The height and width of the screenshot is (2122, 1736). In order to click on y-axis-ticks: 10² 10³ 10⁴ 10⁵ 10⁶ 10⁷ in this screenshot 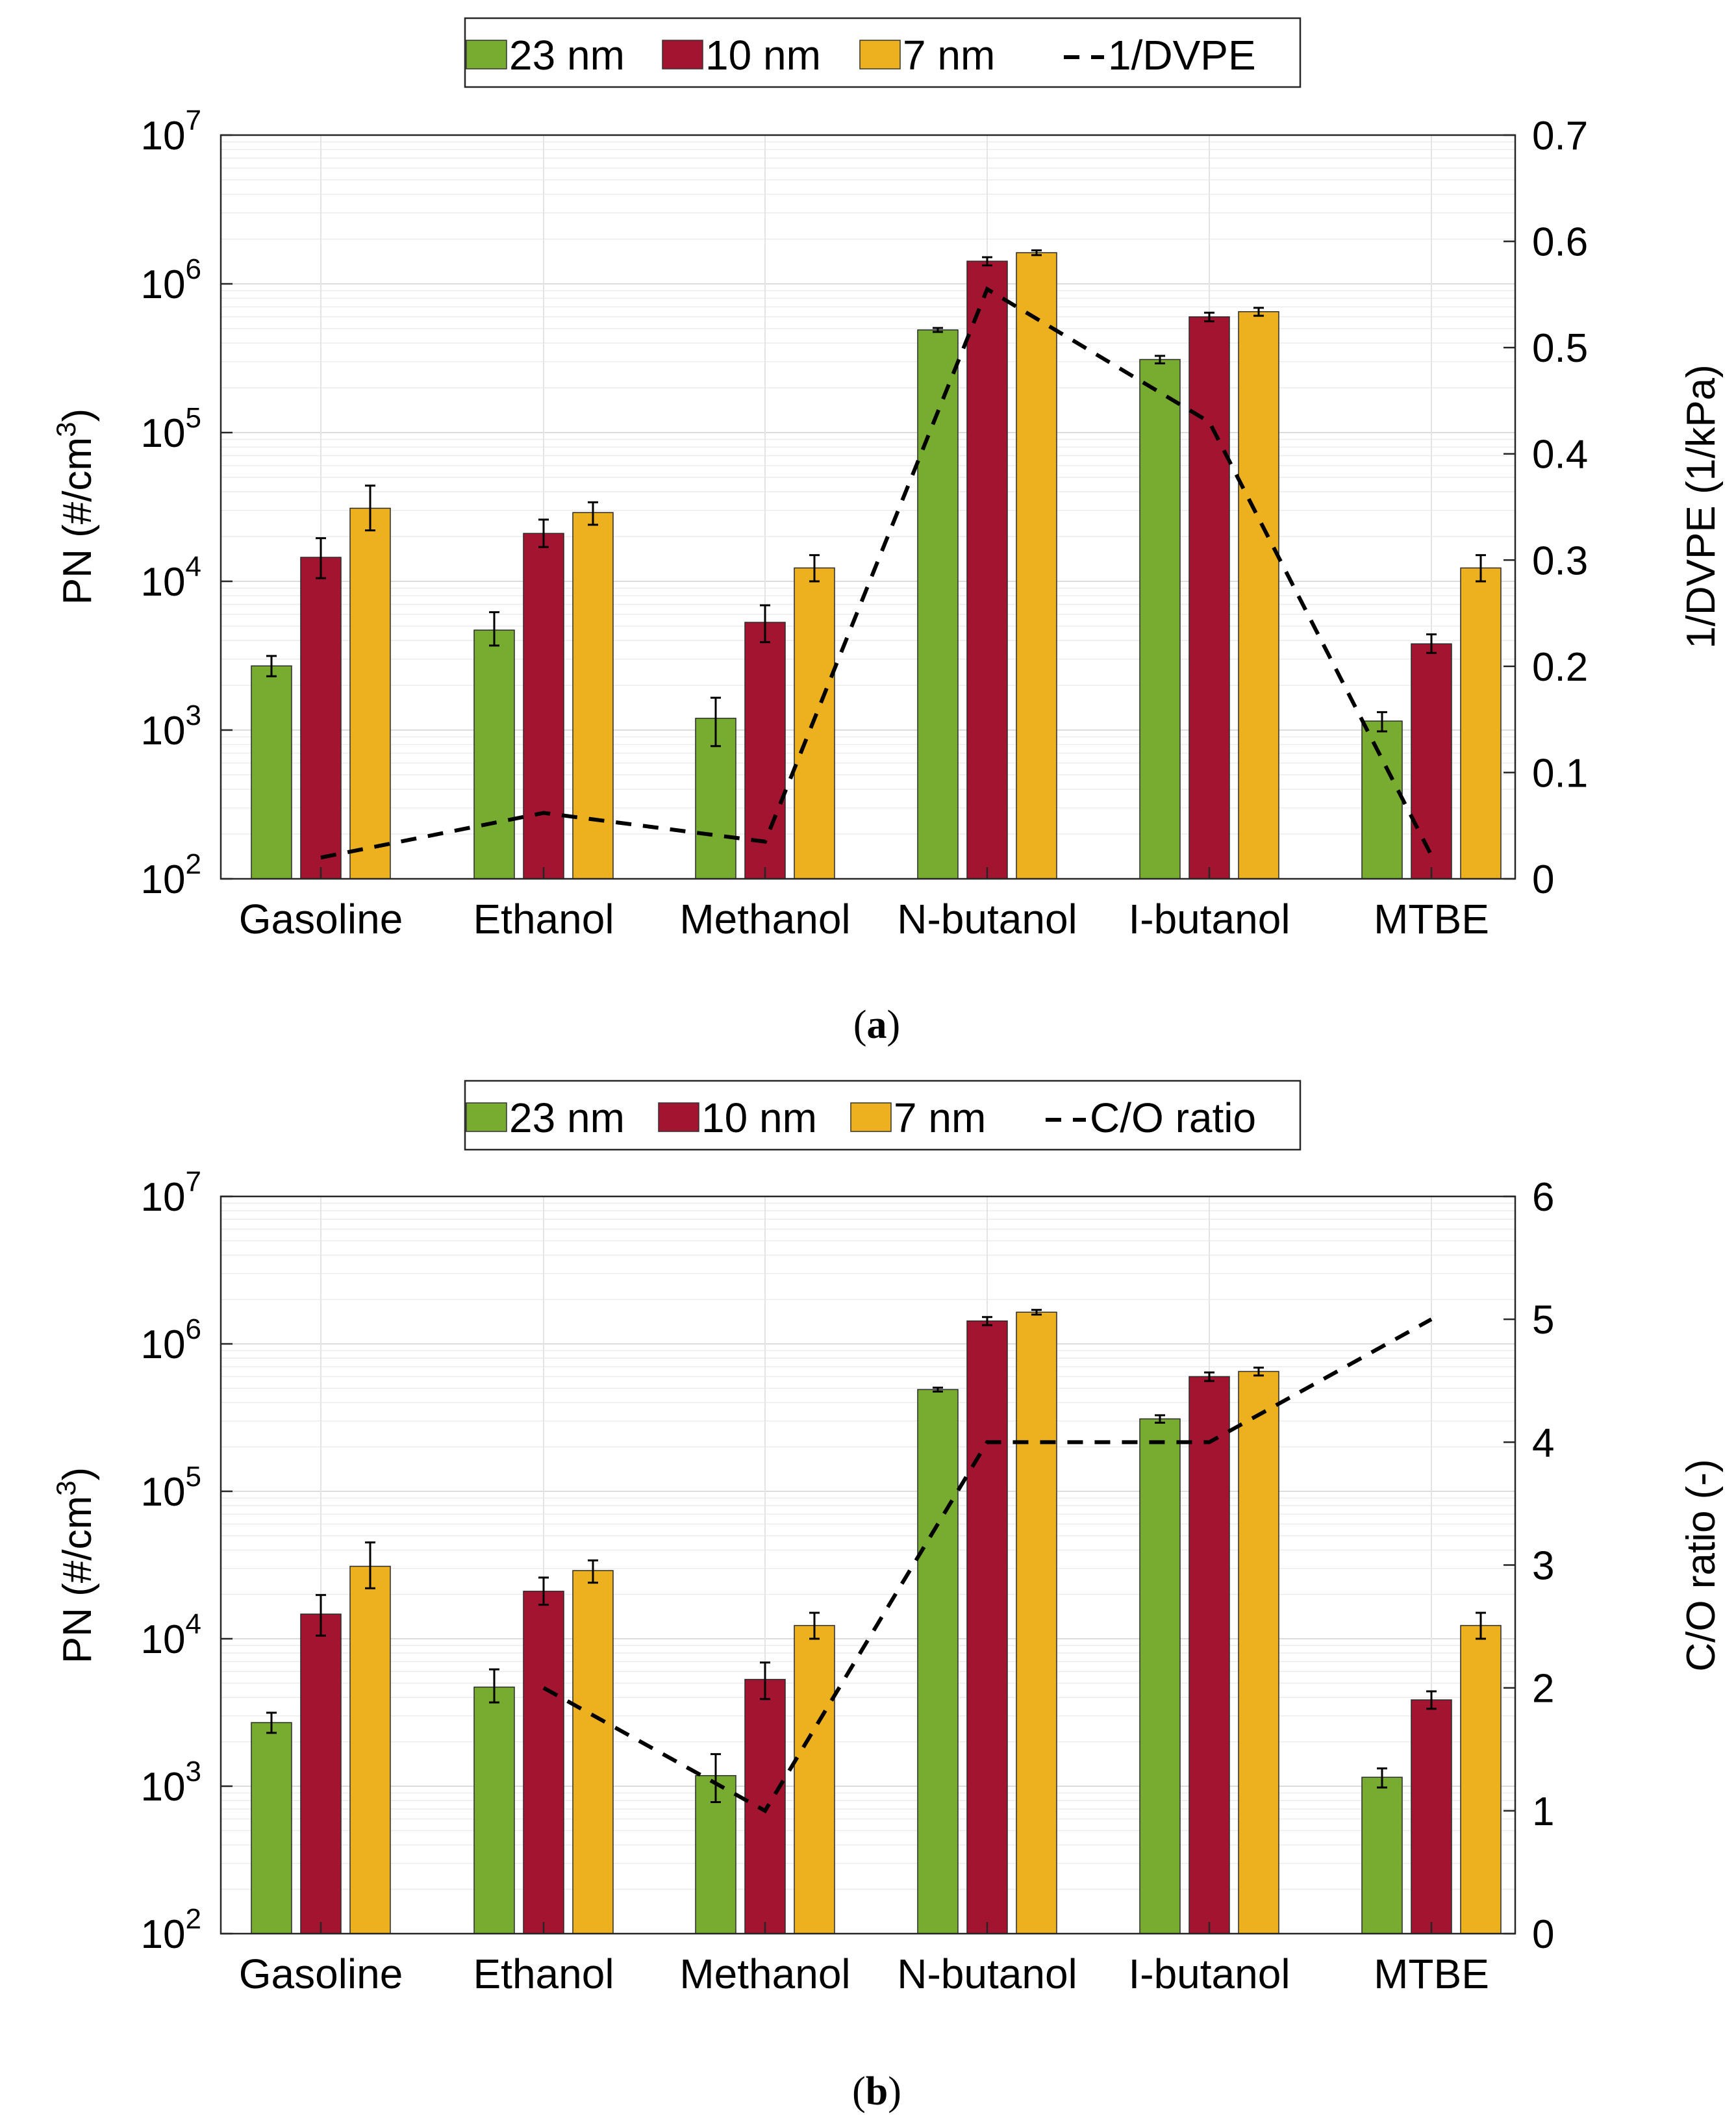, I will do `click(187, 1561)`.